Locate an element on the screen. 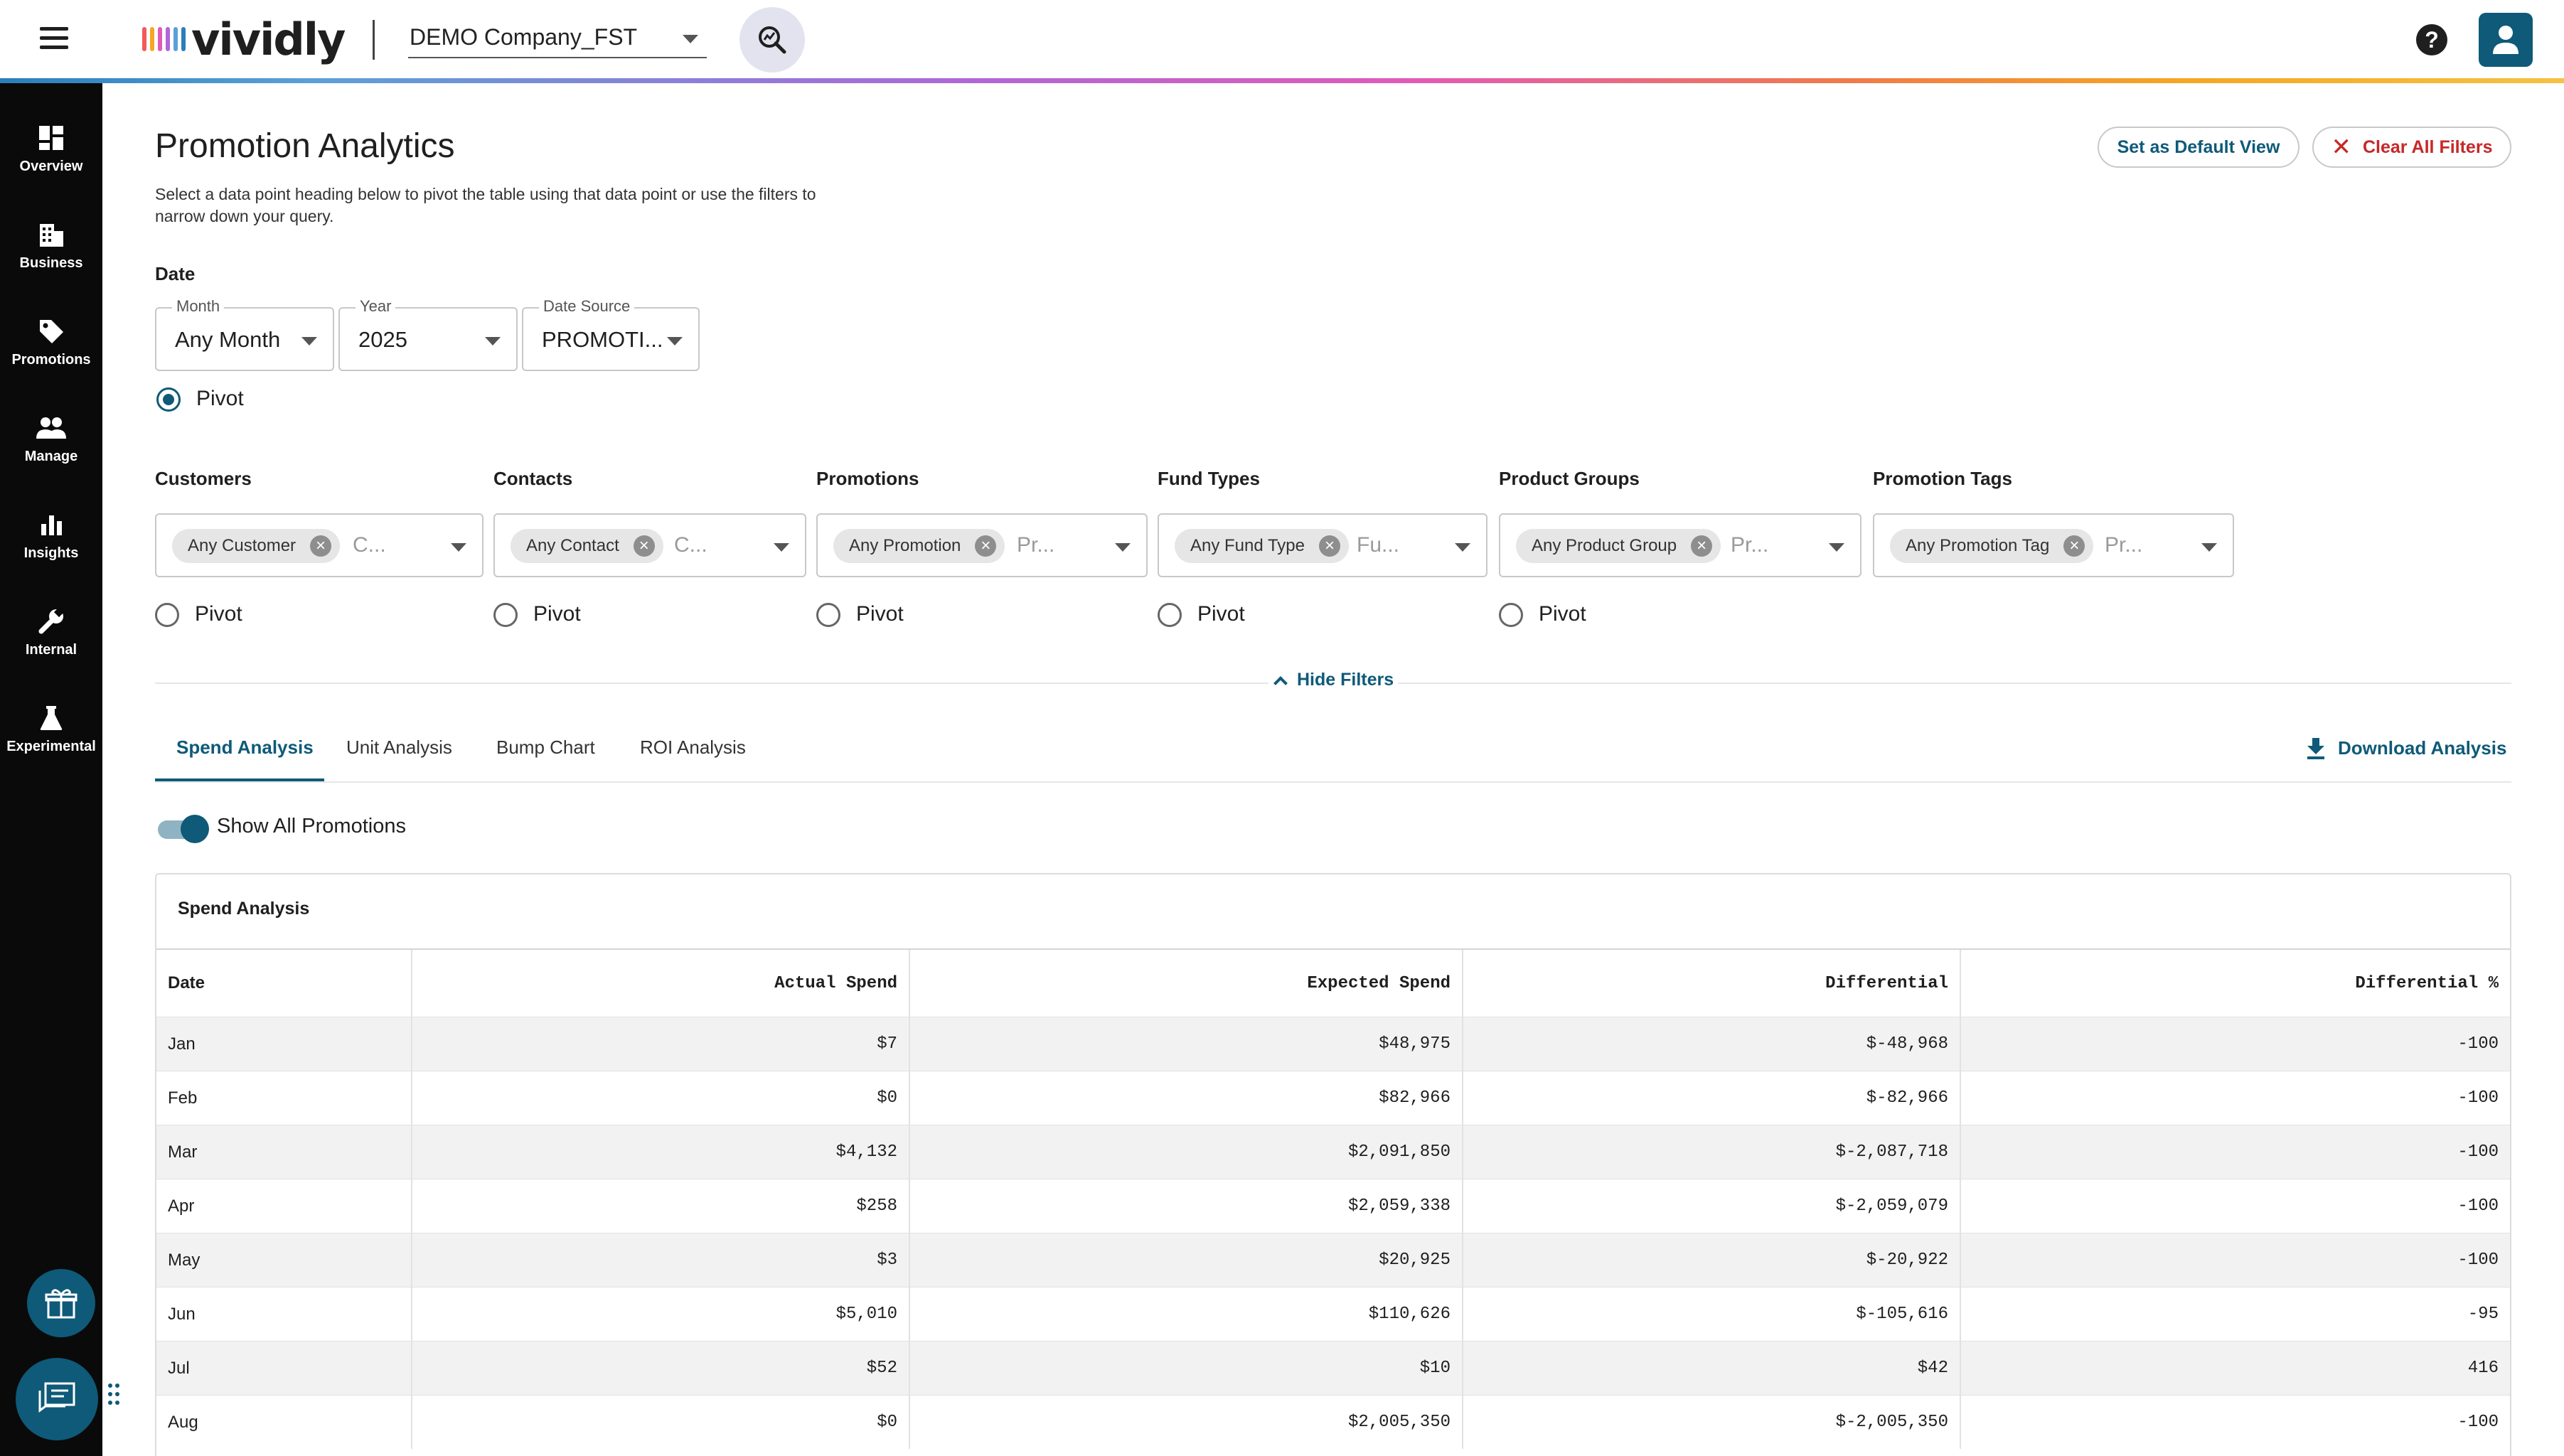 Image resolution: width=2564 pixels, height=1456 pixels. wrench-icon is located at coordinates (52, 621).